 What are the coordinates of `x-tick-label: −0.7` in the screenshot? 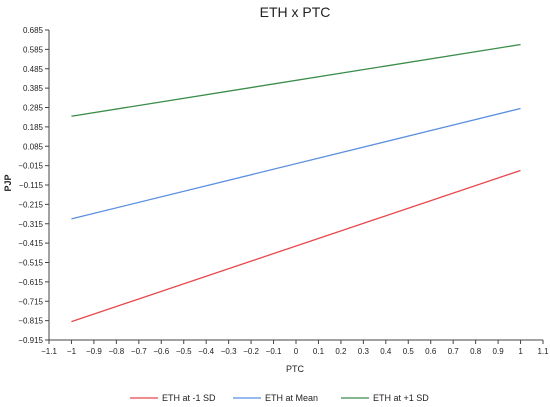 It's located at (139, 351).